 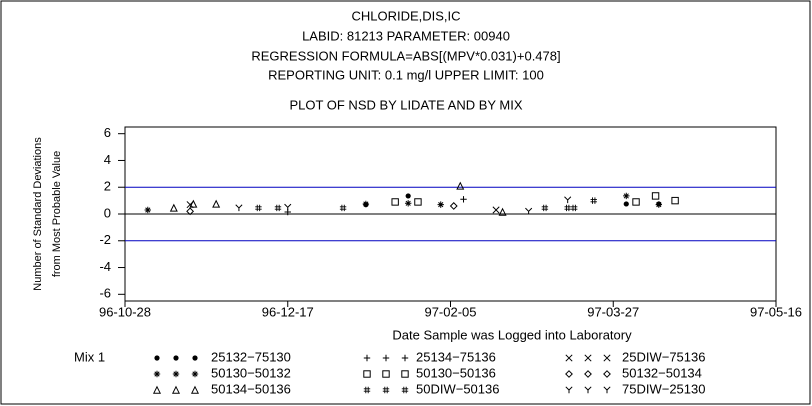 I want to click on legend-label: 25132−75130, so click(x=251, y=356).